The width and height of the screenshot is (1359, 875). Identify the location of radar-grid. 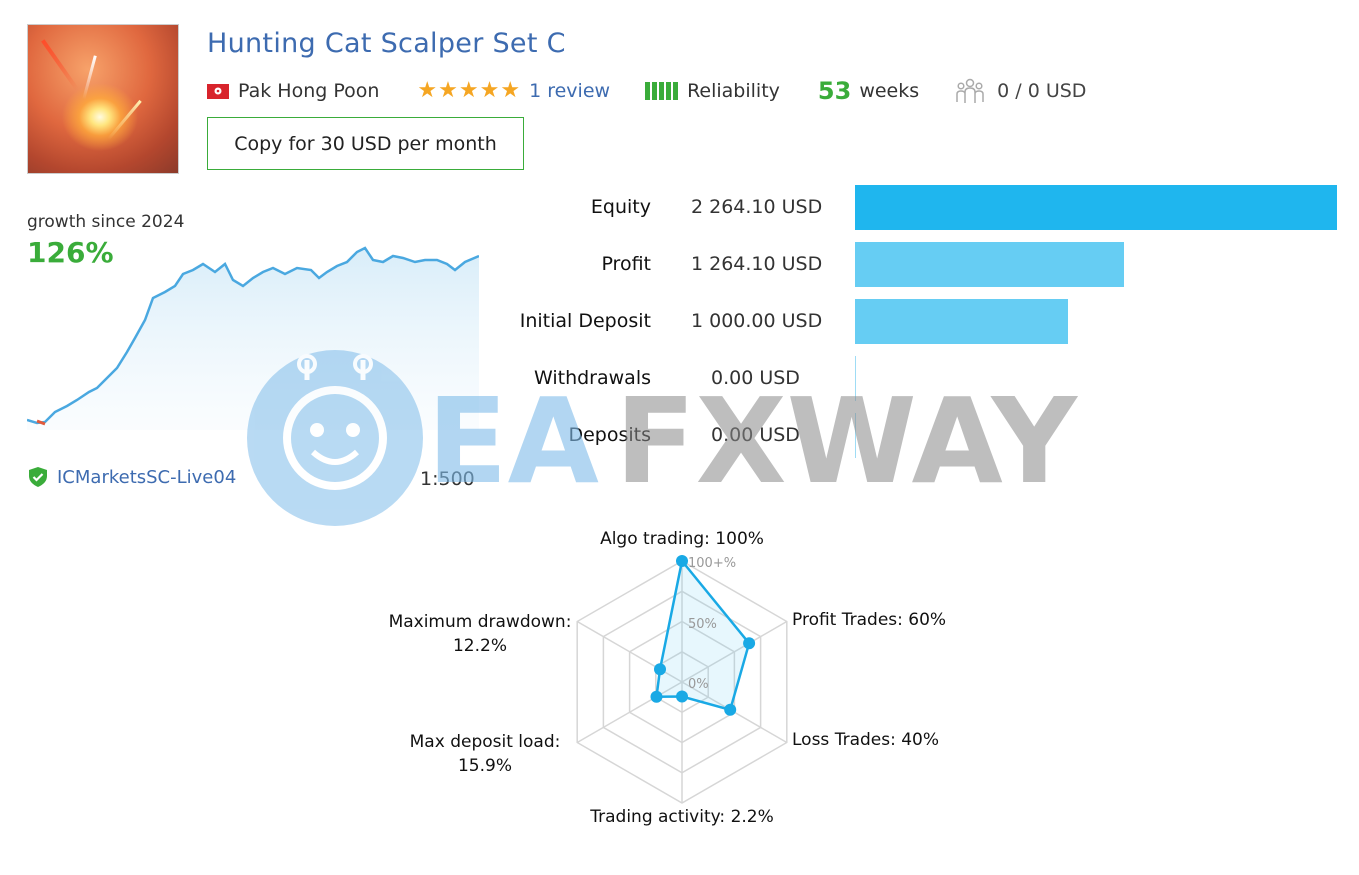
(682, 682).